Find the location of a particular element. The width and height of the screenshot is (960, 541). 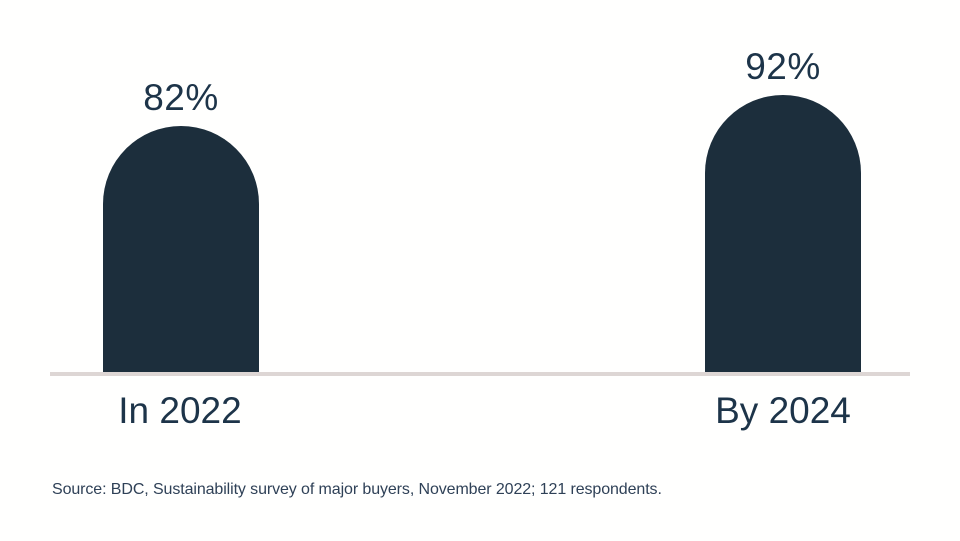

value-label-2022: 82% is located at coordinates (181, 98).